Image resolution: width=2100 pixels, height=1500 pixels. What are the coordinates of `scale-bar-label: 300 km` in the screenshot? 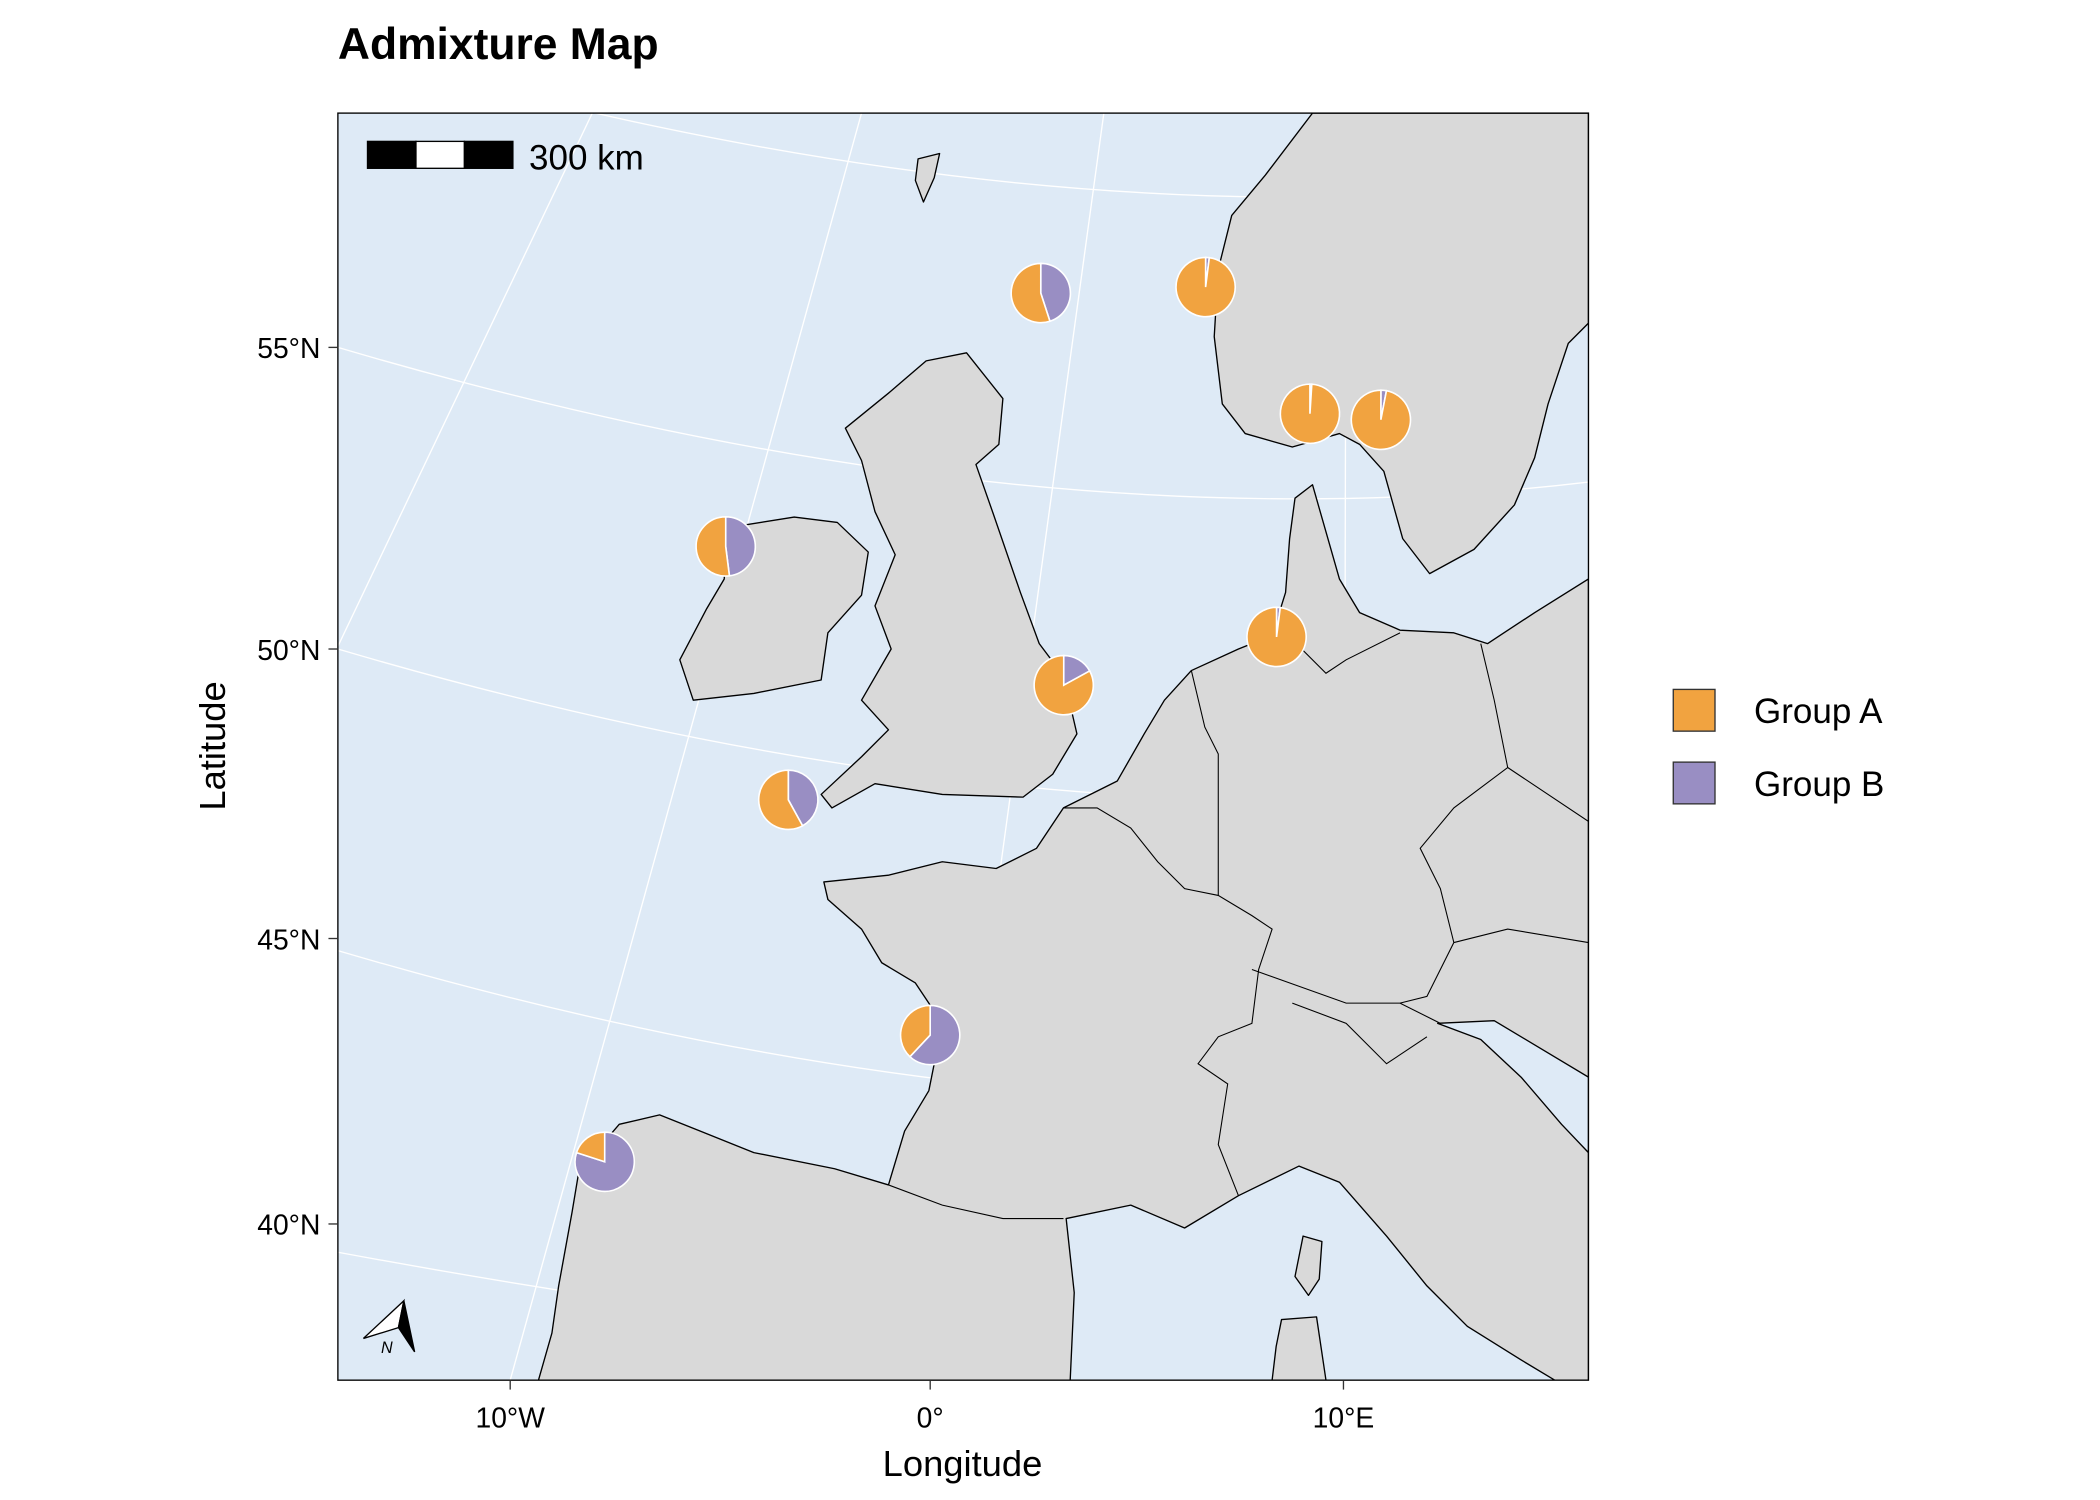 It's located at (586, 158).